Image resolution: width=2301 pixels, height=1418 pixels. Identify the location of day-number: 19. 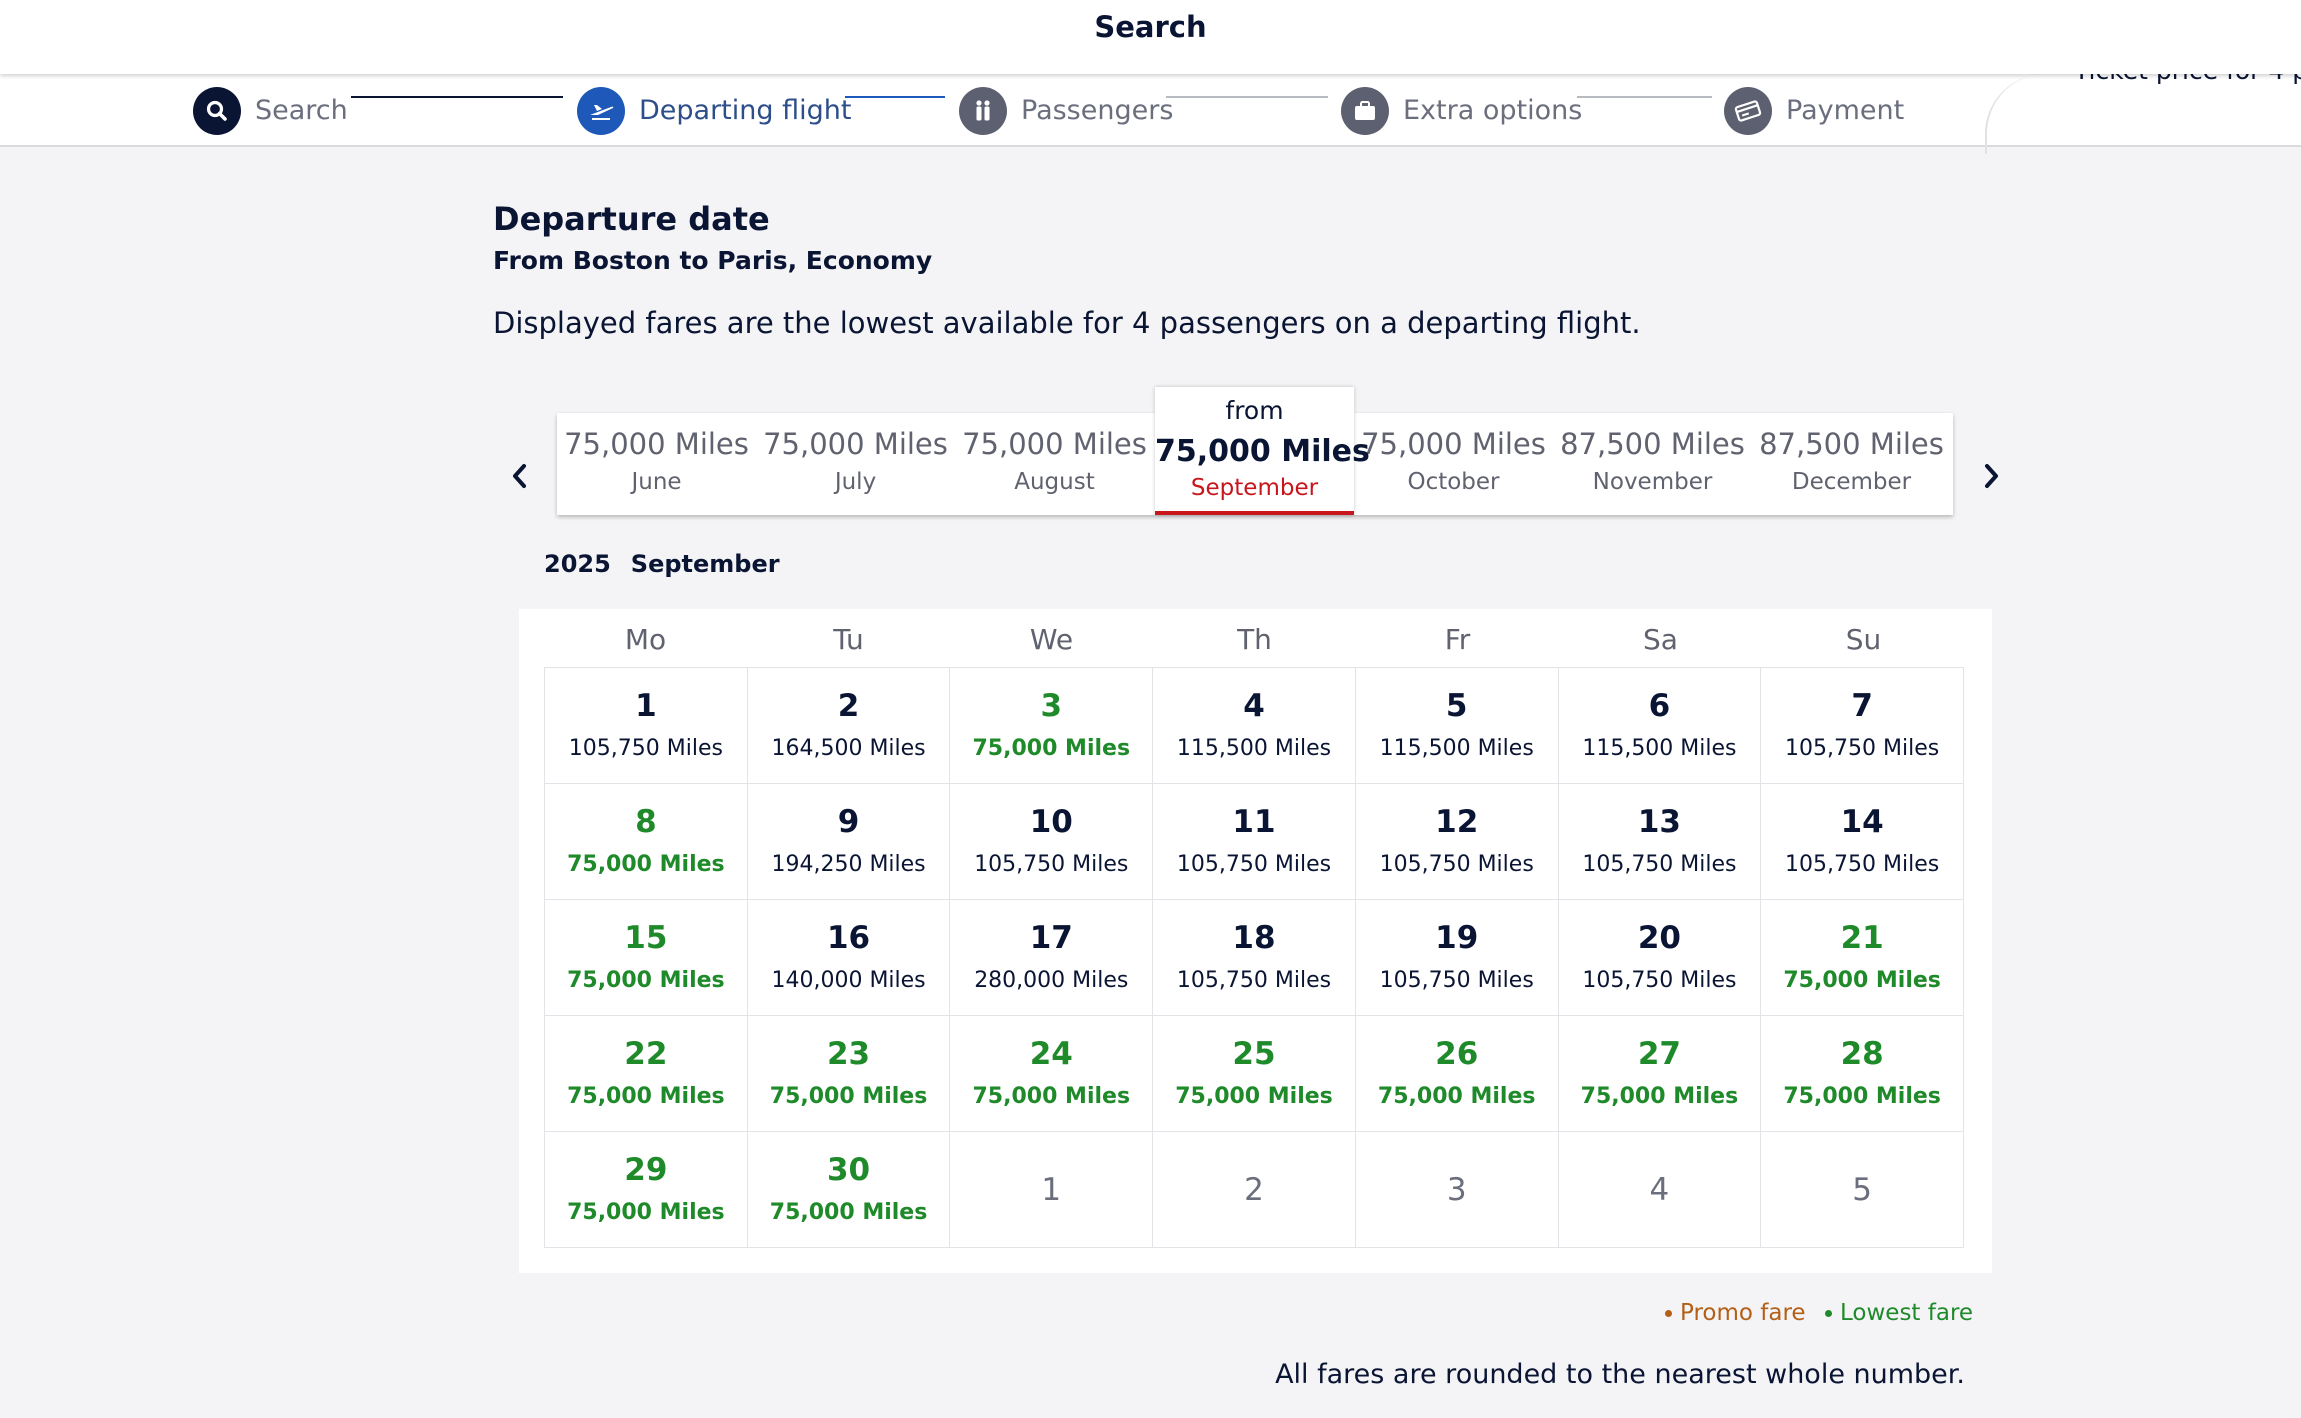
(1457, 938).